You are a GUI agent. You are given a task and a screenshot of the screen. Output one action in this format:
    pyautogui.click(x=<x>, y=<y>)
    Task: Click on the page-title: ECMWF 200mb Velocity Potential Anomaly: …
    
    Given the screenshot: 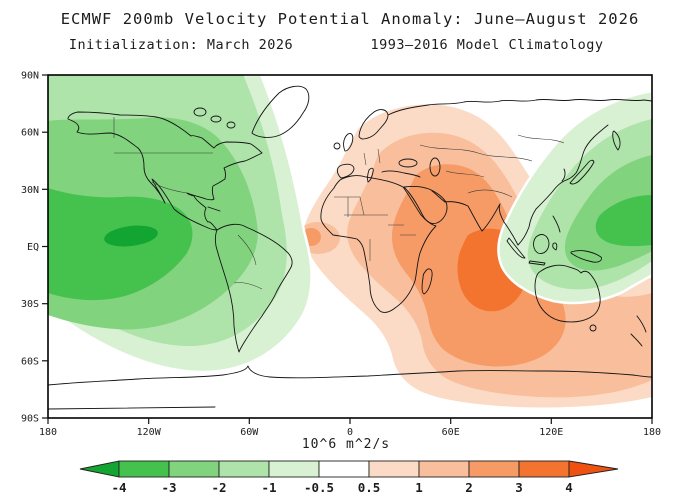 What is the action you would take?
    pyautogui.click(x=350, y=19)
    